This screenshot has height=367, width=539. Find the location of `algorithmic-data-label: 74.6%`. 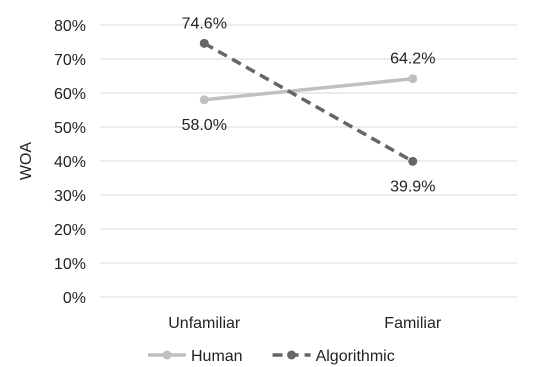

algorithmic-data-label: 74.6% is located at coordinates (204, 23).